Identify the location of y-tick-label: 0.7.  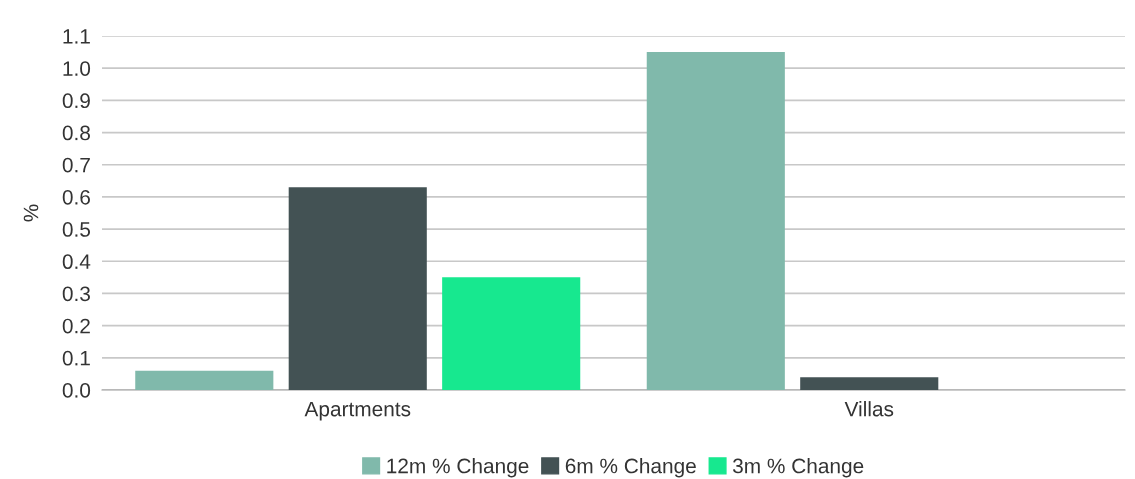
(76, 165).